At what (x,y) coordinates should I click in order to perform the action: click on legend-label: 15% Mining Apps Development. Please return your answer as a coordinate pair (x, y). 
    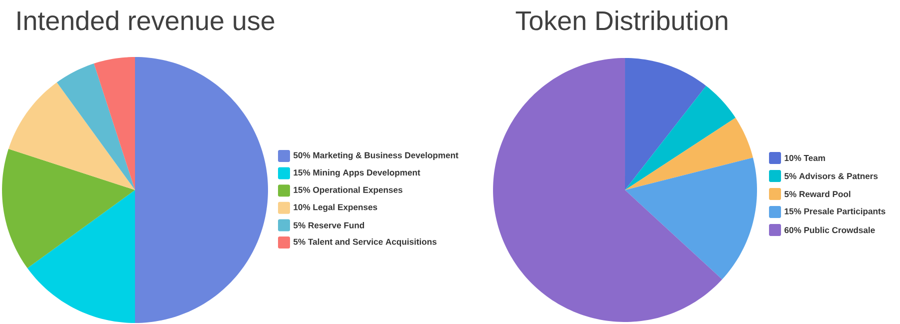
    Looking at the image, I should click on (357, 173).